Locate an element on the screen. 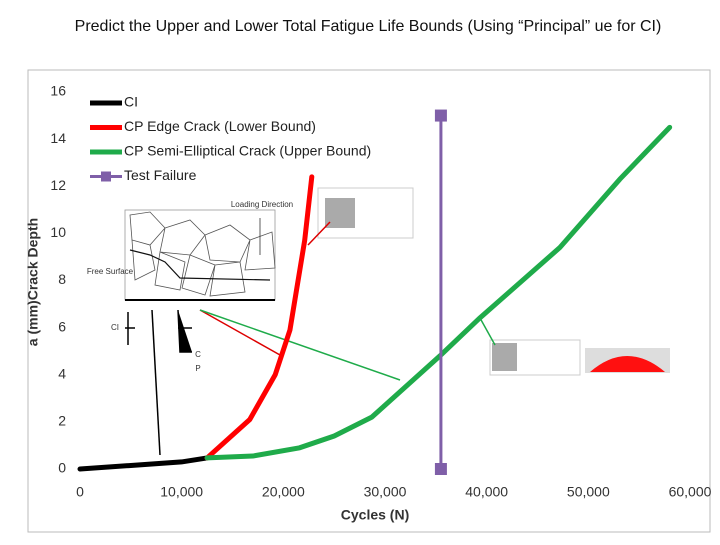 This screenshot has height=545, width=720. annotation: Free Surface is located at coordinates (110, 271).